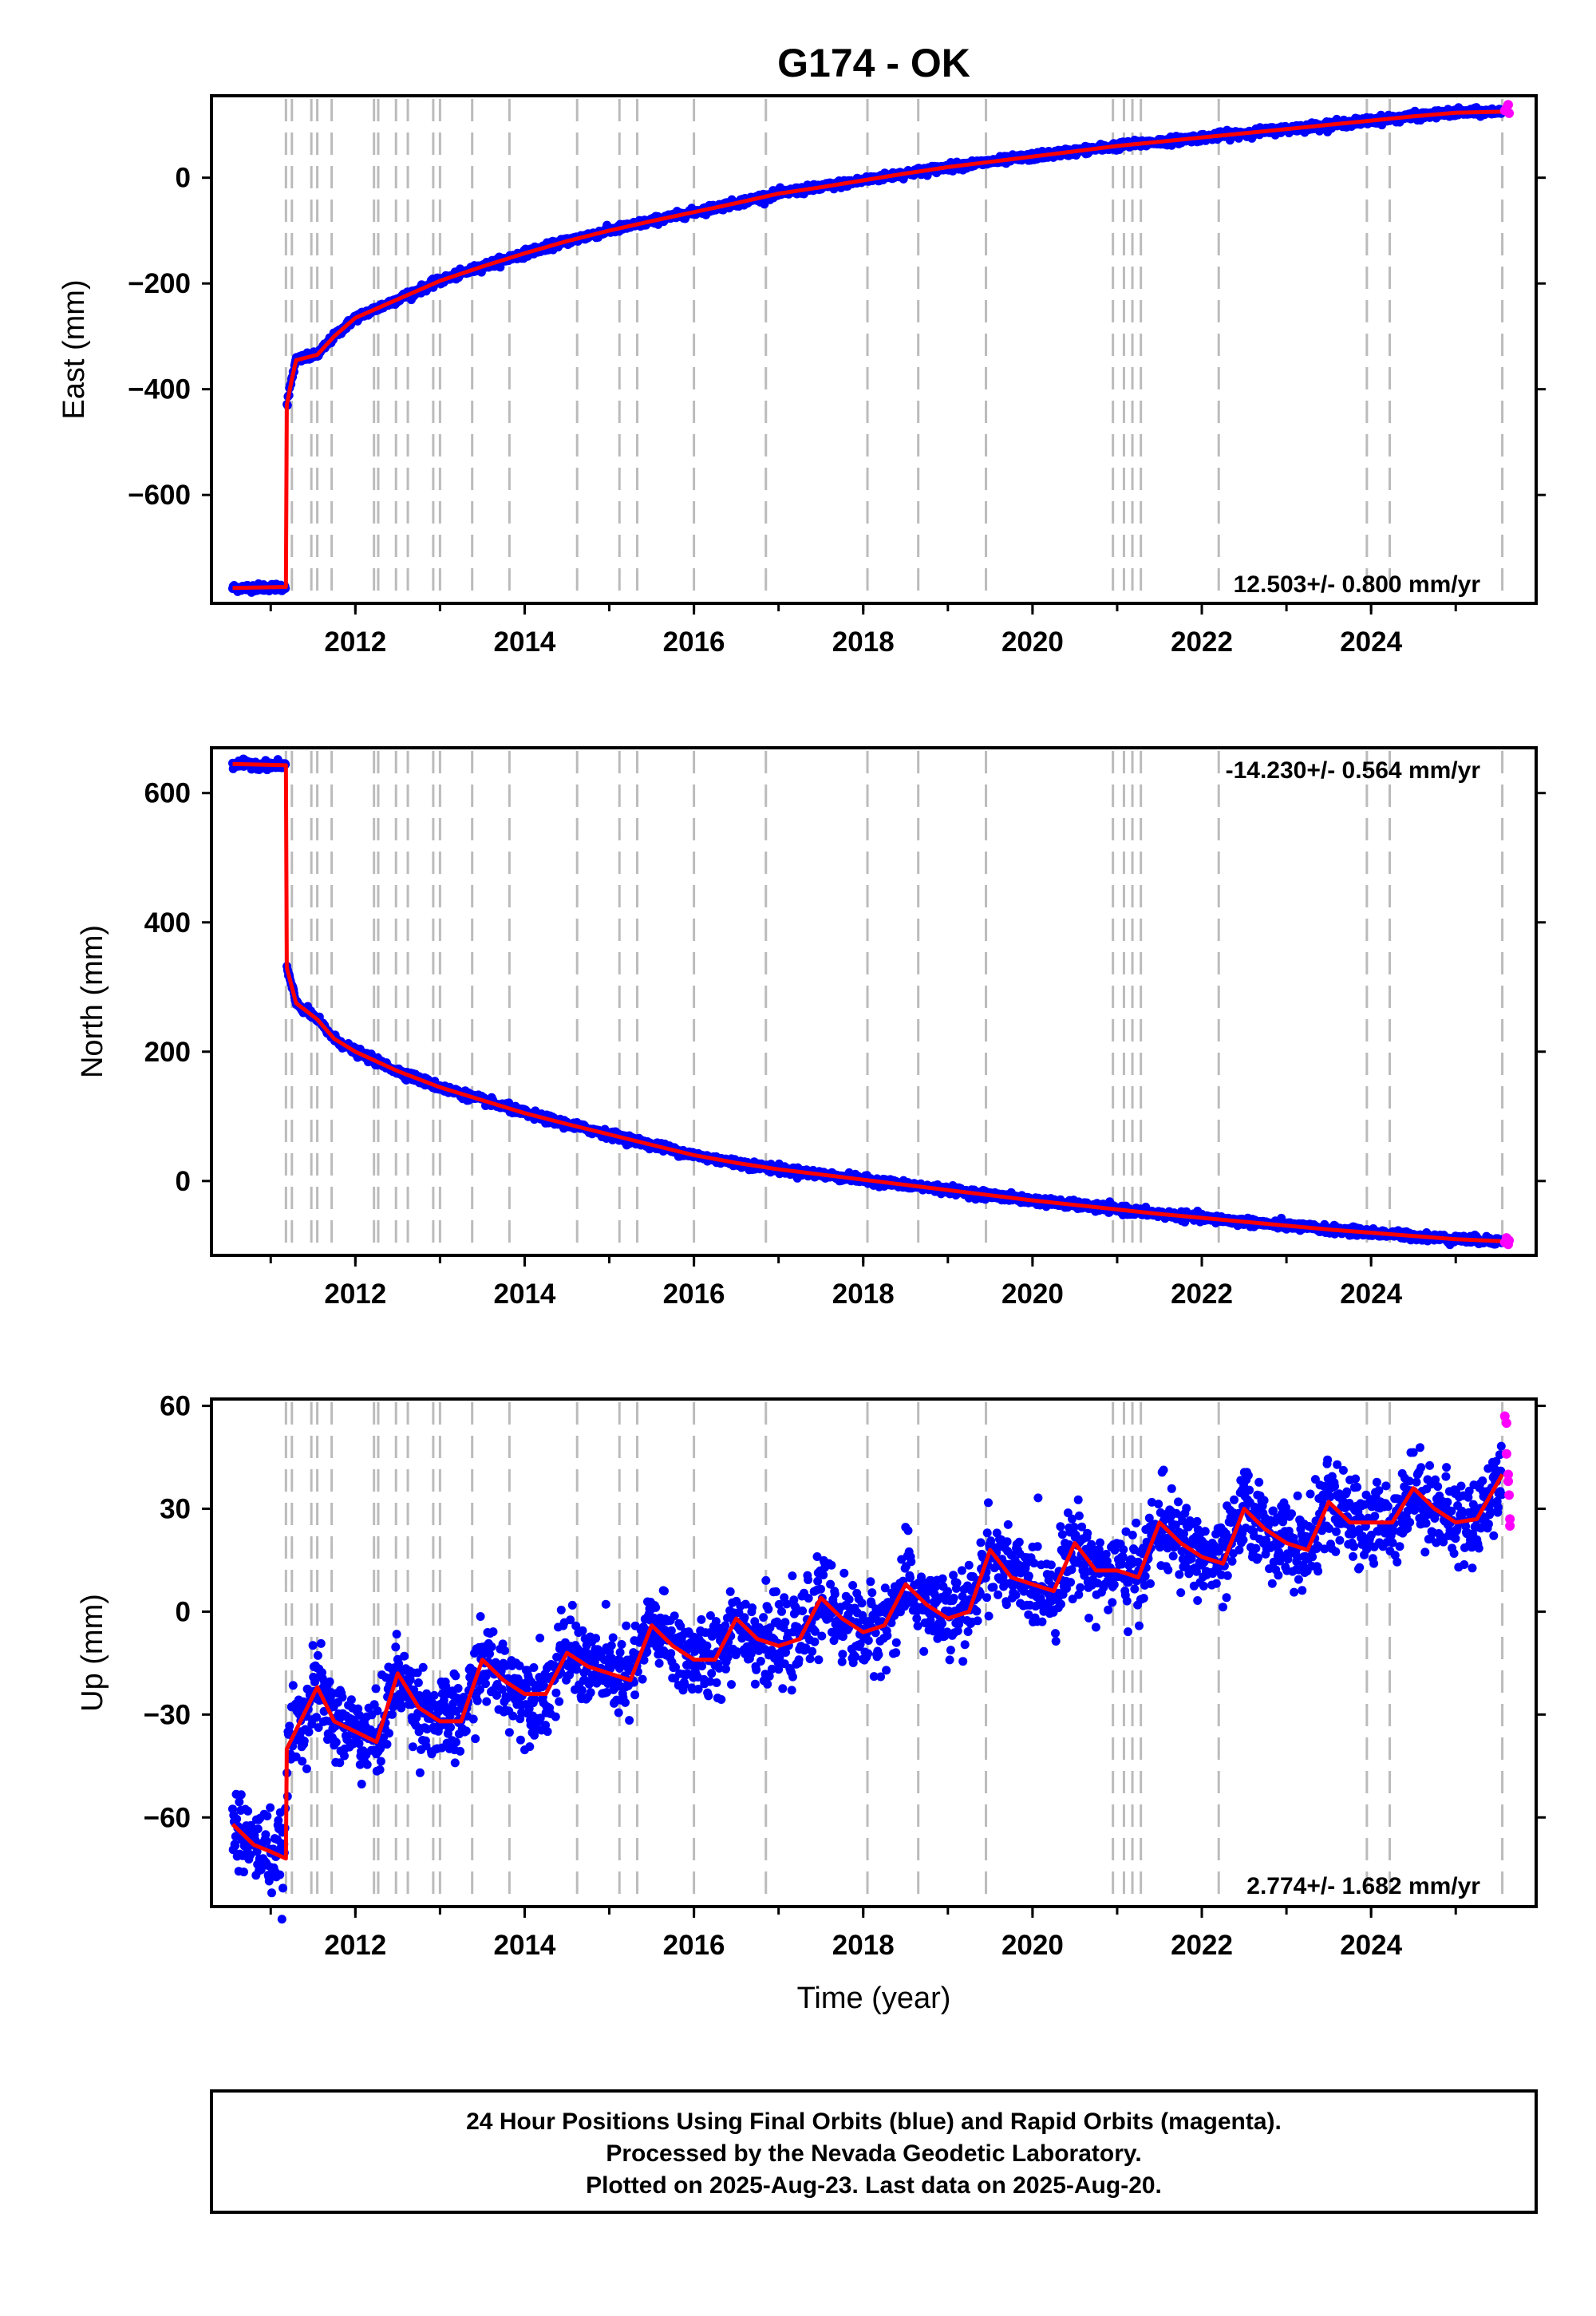 This screenshot has height=2316, width=1596. Describe the element at coordinates (525, 642) in the screenshot. I see `east-x-tick-label: 2014` at that location.